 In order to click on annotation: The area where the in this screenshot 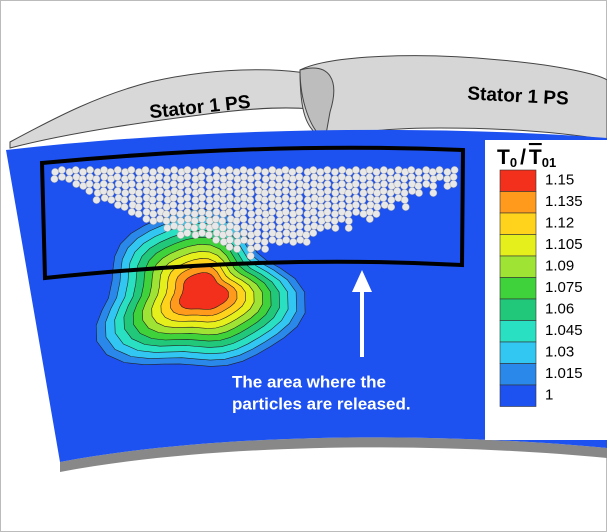, I will do `click(309, 381)`.